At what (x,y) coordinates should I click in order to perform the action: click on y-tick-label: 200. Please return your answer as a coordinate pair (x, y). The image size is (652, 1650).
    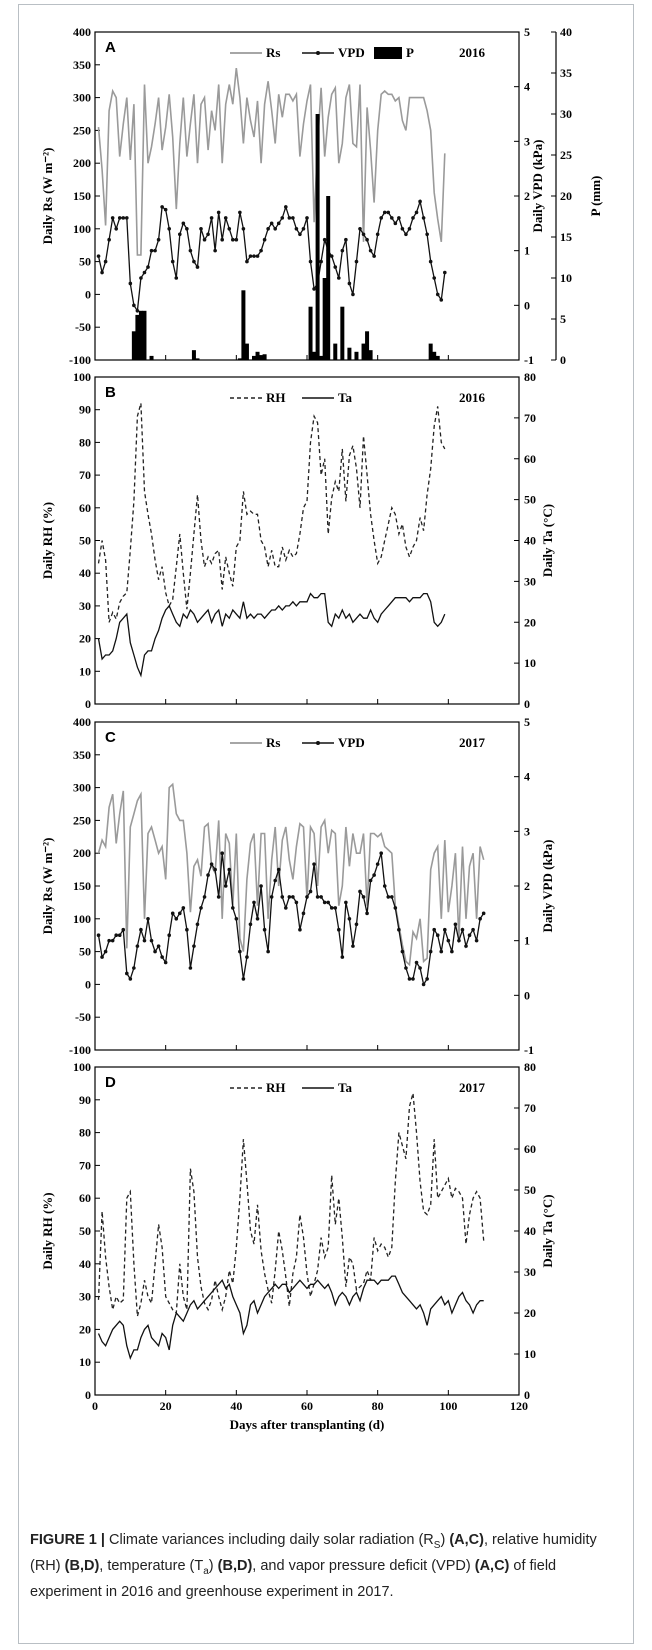
    Looking at the image, I should click on (82, 853).